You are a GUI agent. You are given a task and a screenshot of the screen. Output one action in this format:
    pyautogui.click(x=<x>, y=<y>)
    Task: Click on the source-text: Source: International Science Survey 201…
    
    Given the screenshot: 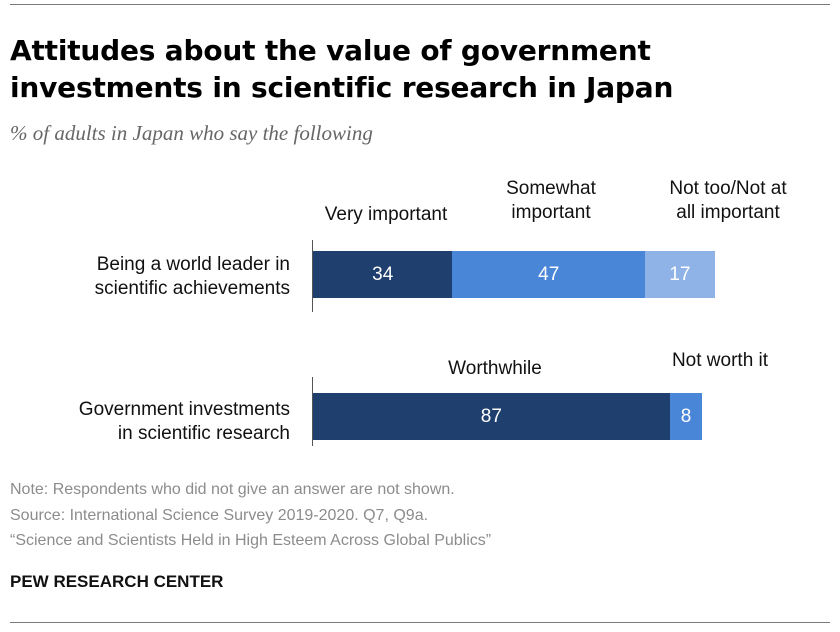 What is the action you would take?
    pyautogui.click(x=219, y=515)
    